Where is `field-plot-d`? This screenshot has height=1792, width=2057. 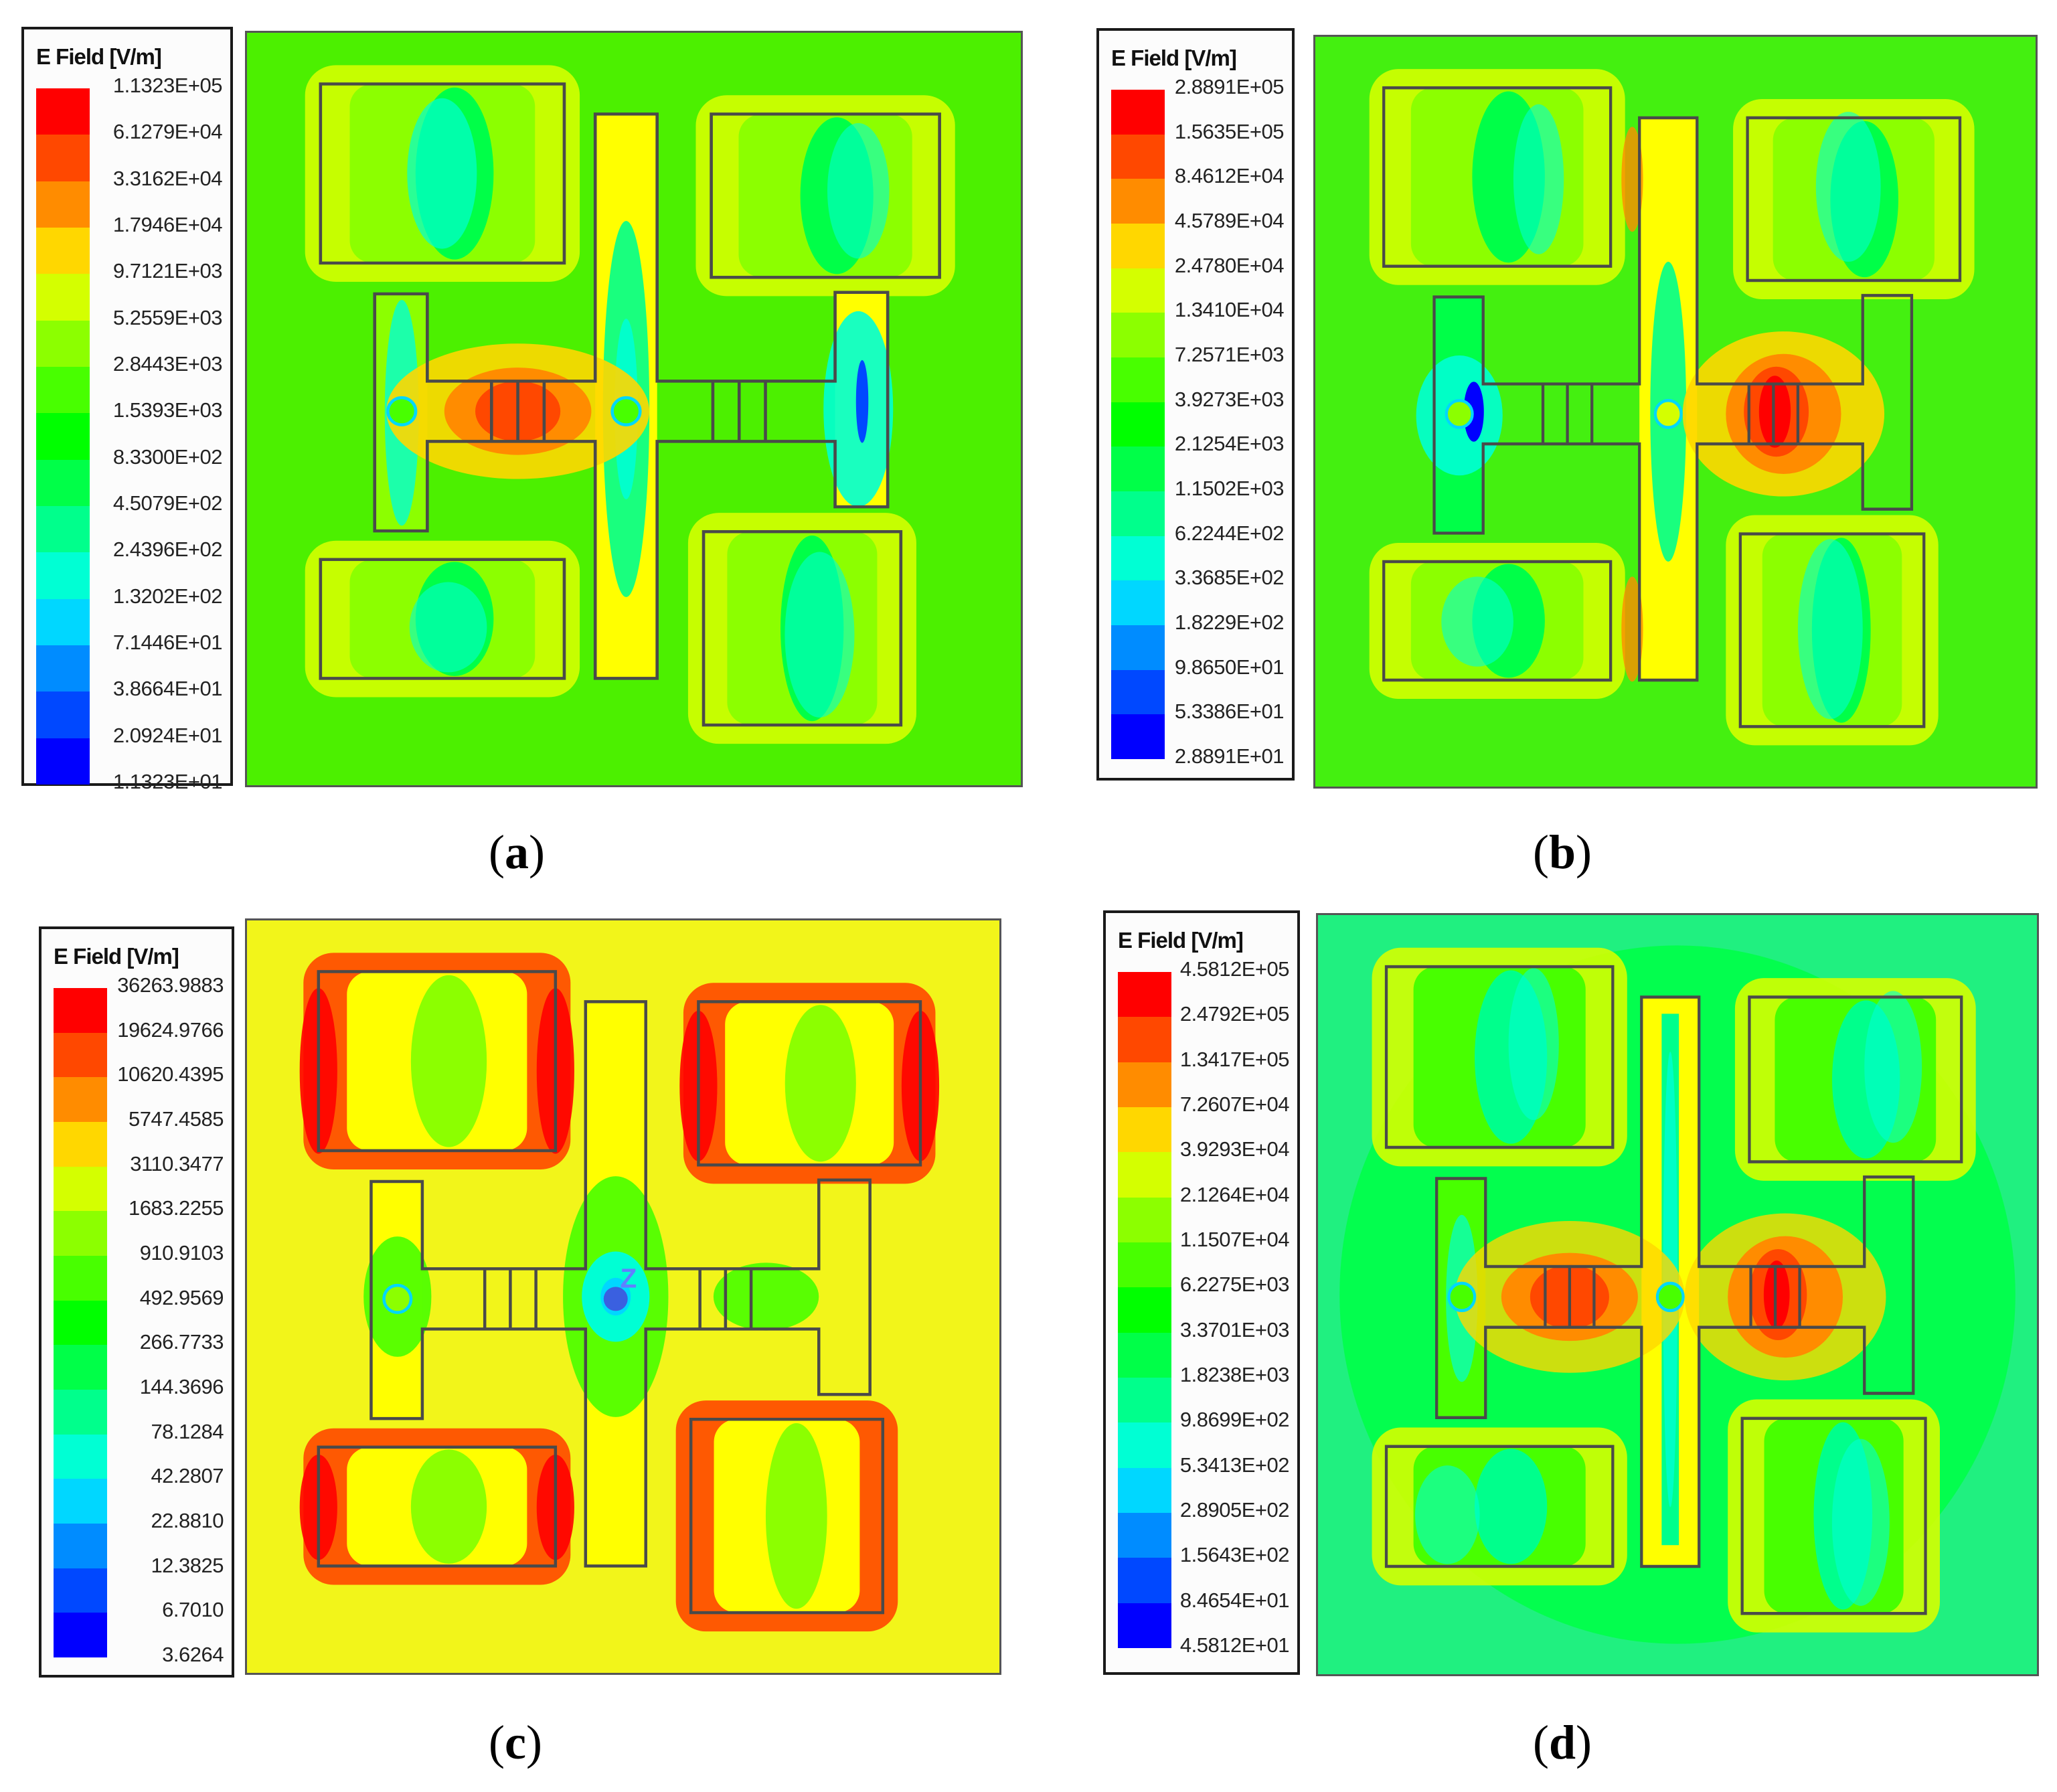
field-plot-d is located at coordinates (1677, 1294).